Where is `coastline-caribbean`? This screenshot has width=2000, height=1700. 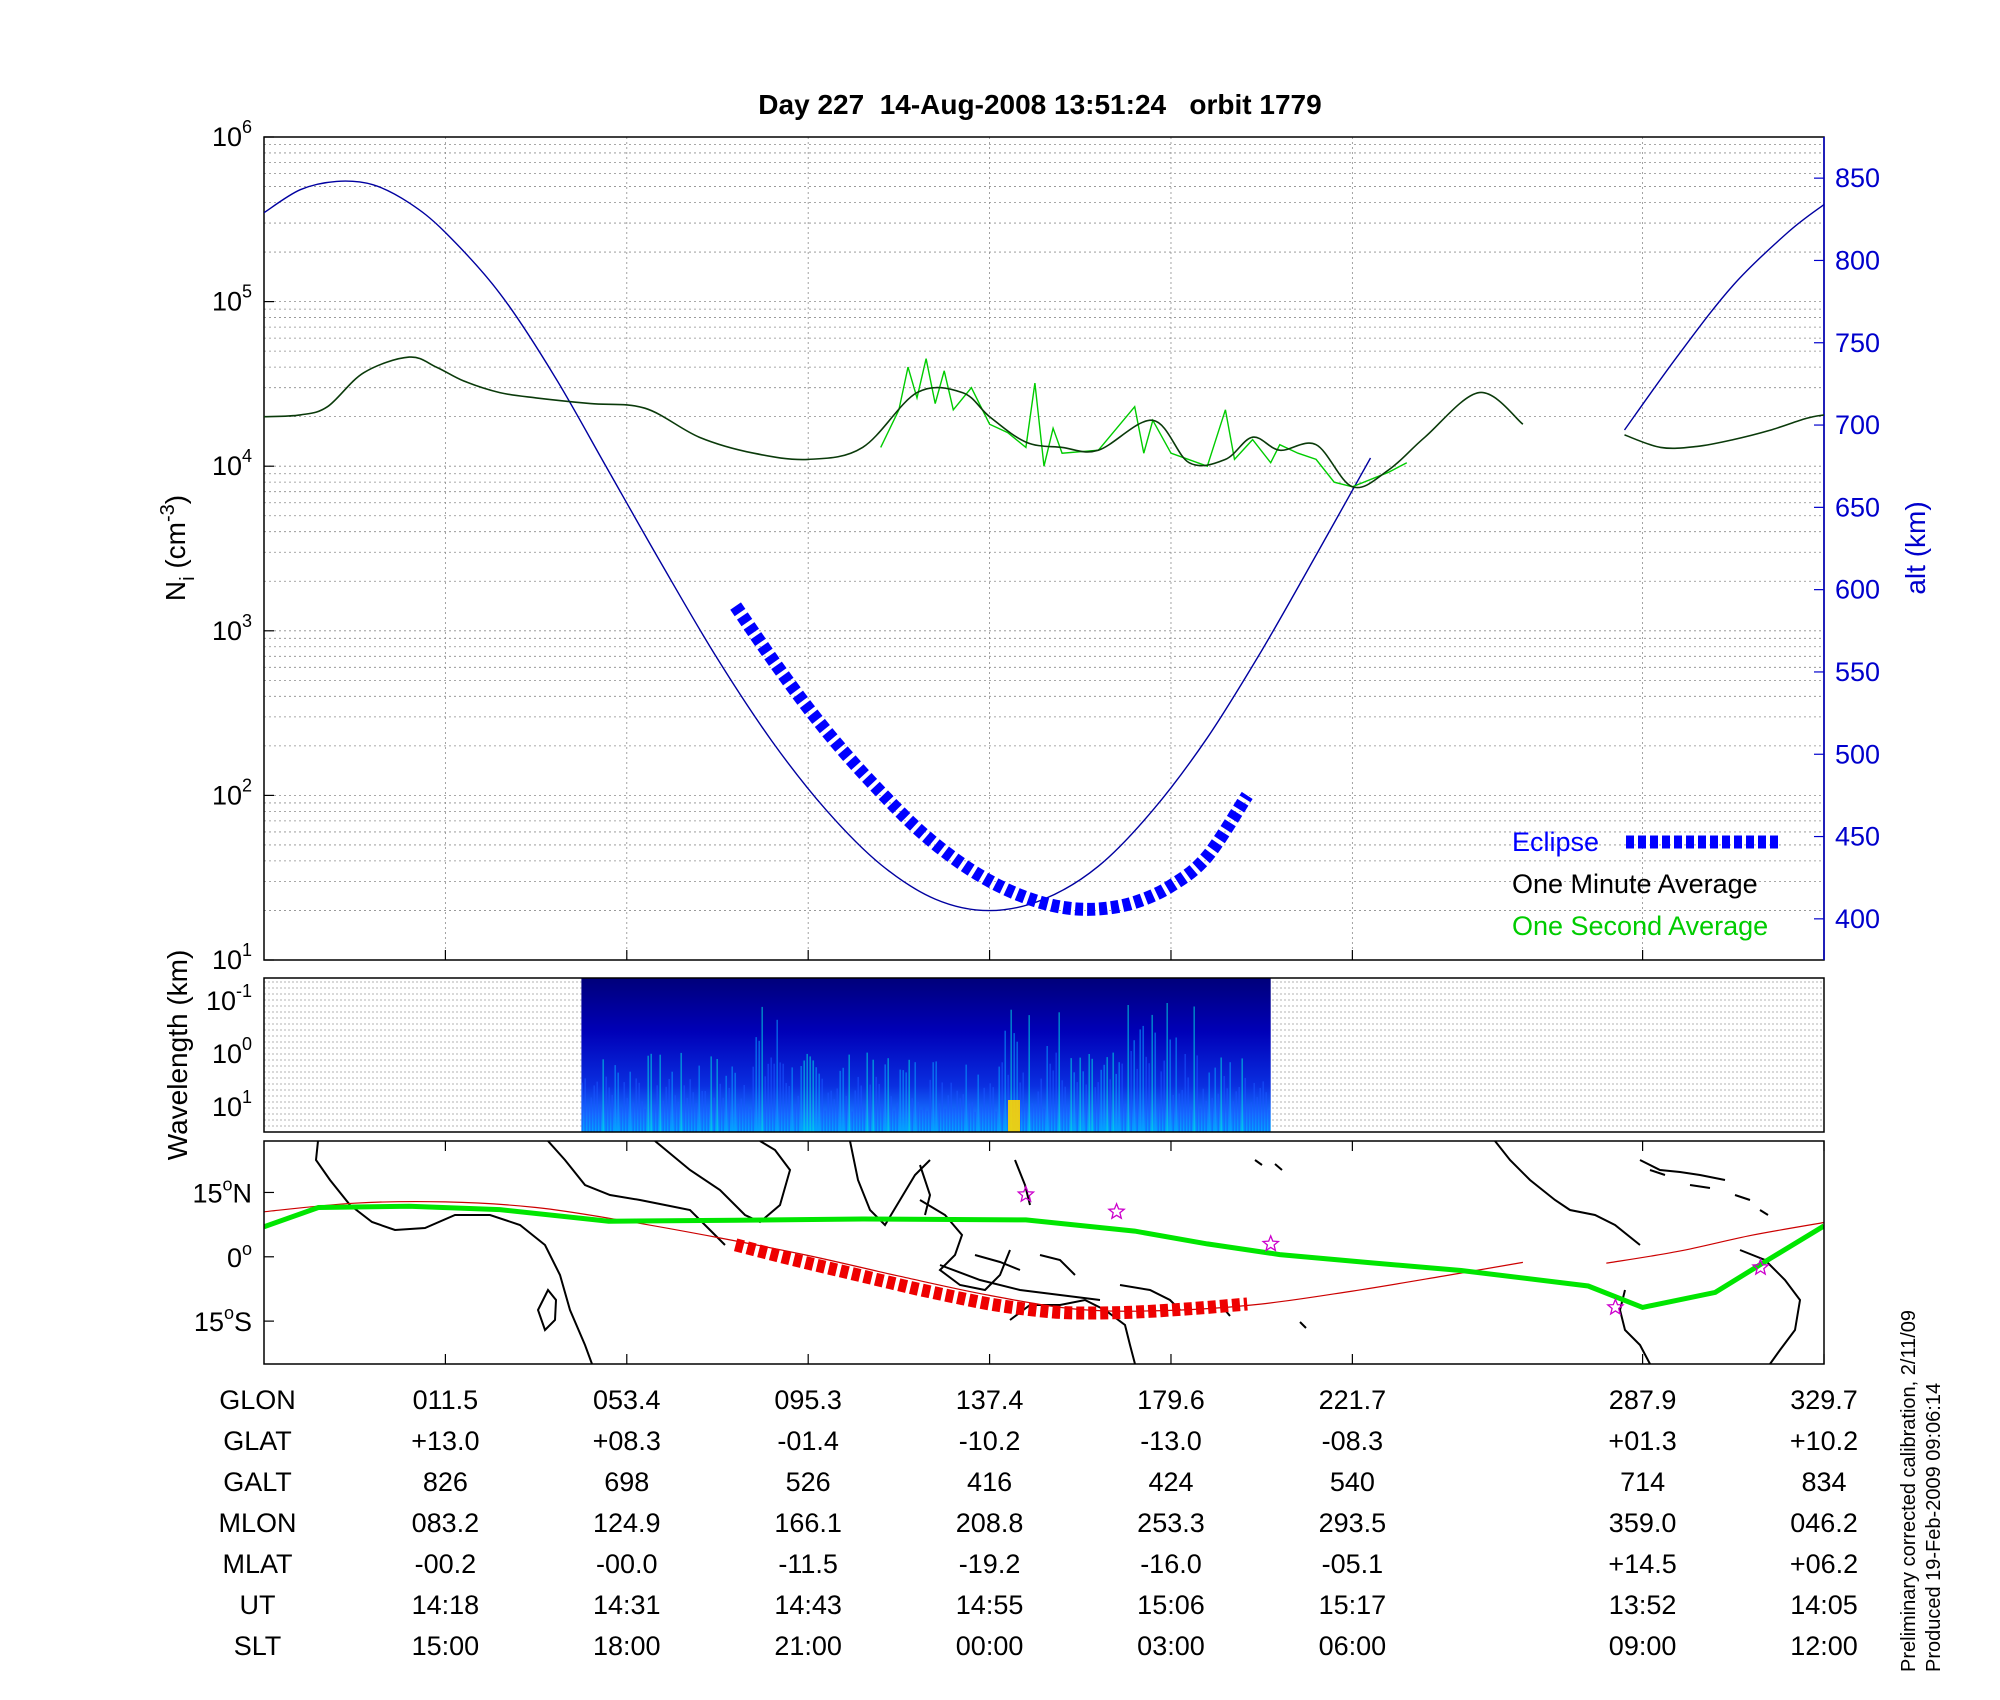
coastline-caribbean is located at coordinates (1709, 1192).